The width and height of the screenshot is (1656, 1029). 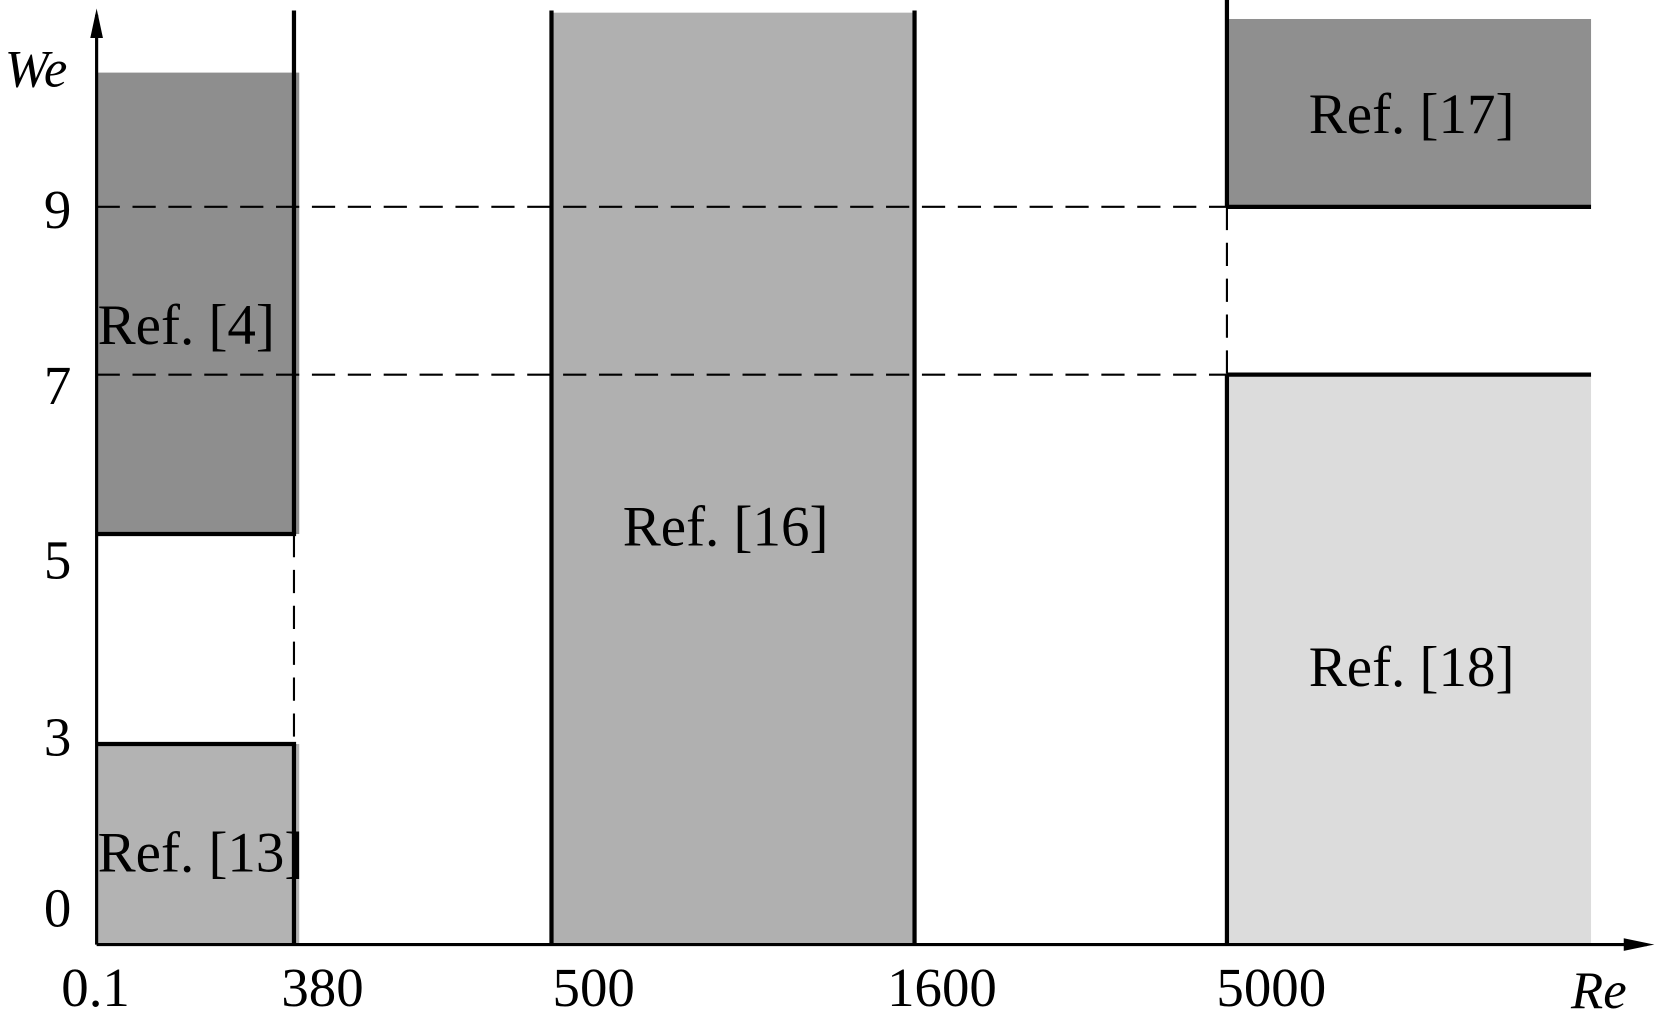 I want to click on region-label: Ref. [18], so click(x=1412, y=667).